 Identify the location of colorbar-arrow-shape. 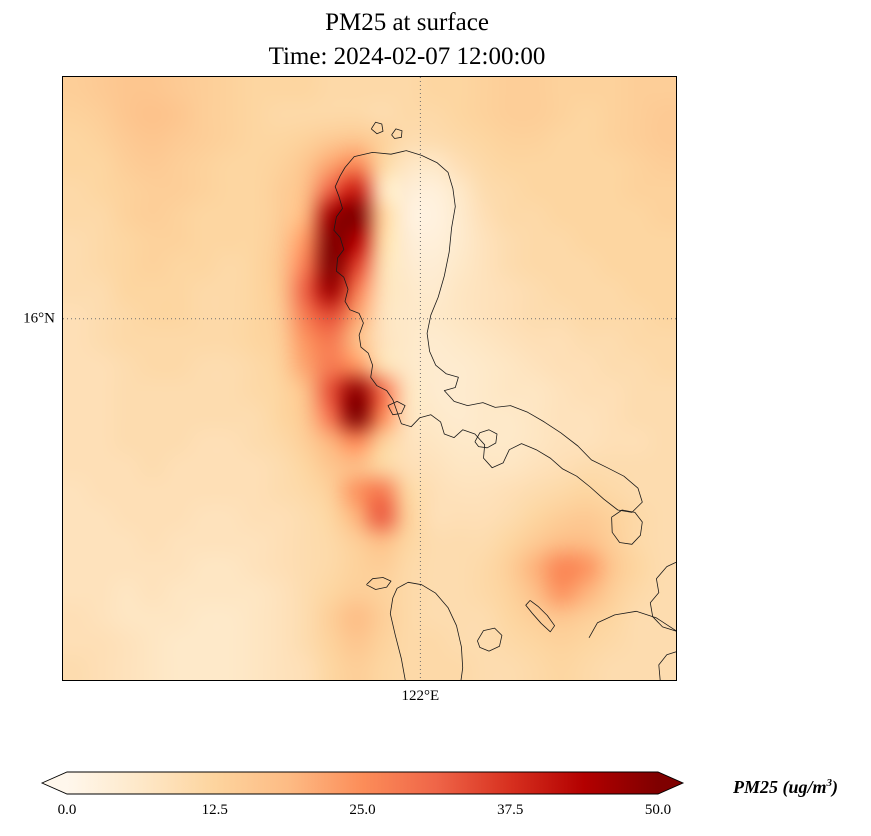
(362, 783).